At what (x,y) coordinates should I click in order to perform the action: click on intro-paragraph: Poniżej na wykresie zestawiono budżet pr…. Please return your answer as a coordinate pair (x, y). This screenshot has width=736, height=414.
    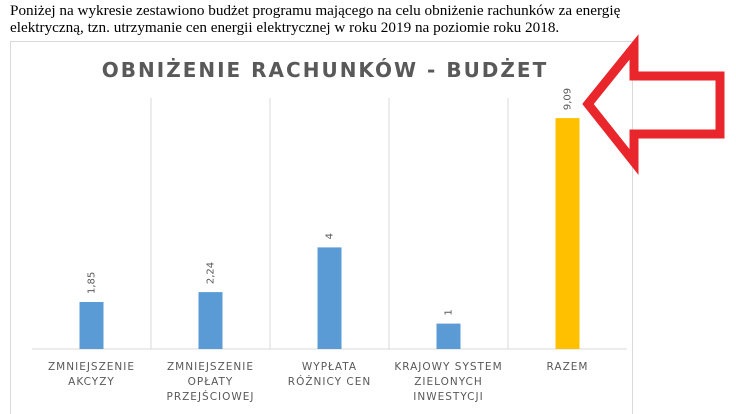
    Looking at the image, I should click on (366, 19).